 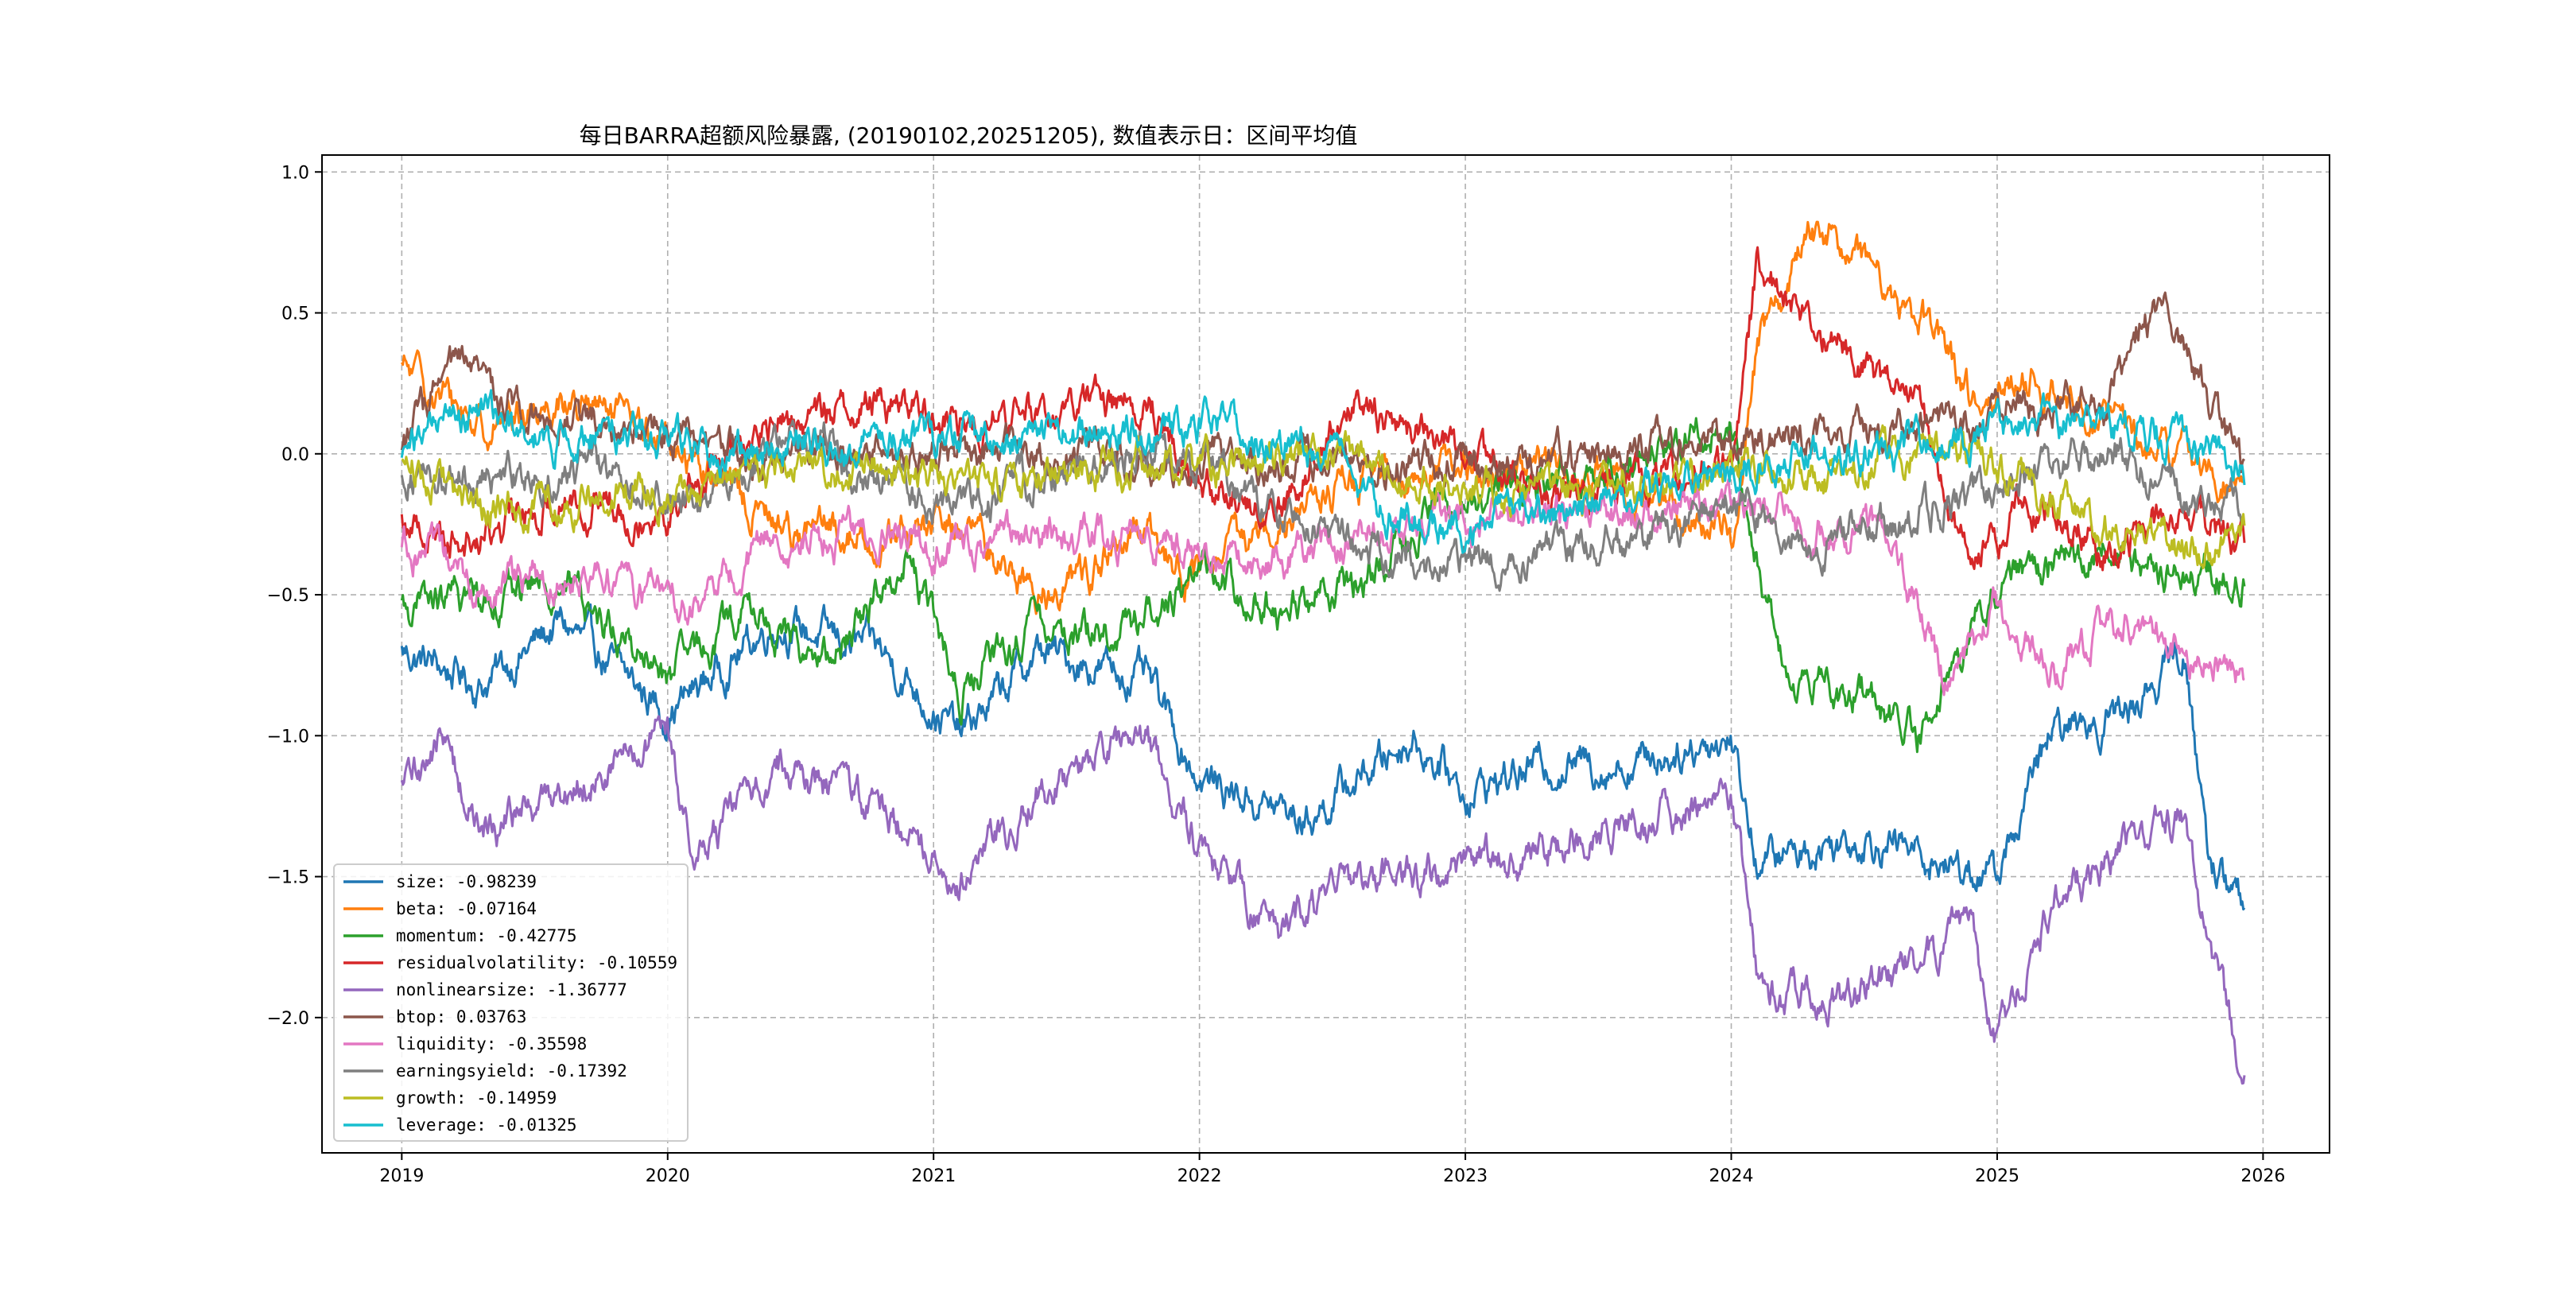 I want to click on legend-label-liquidity: liquidity: -0.35598, so click(x=492, y=1043).